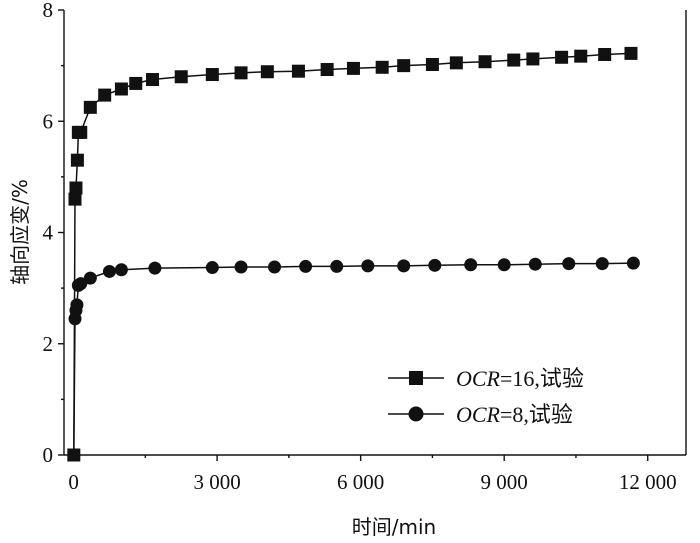  What do you see at coordinates (360, 482) in the screenshot?
I see `x-tick-label: 6 000` at bounding box center [360, 482].